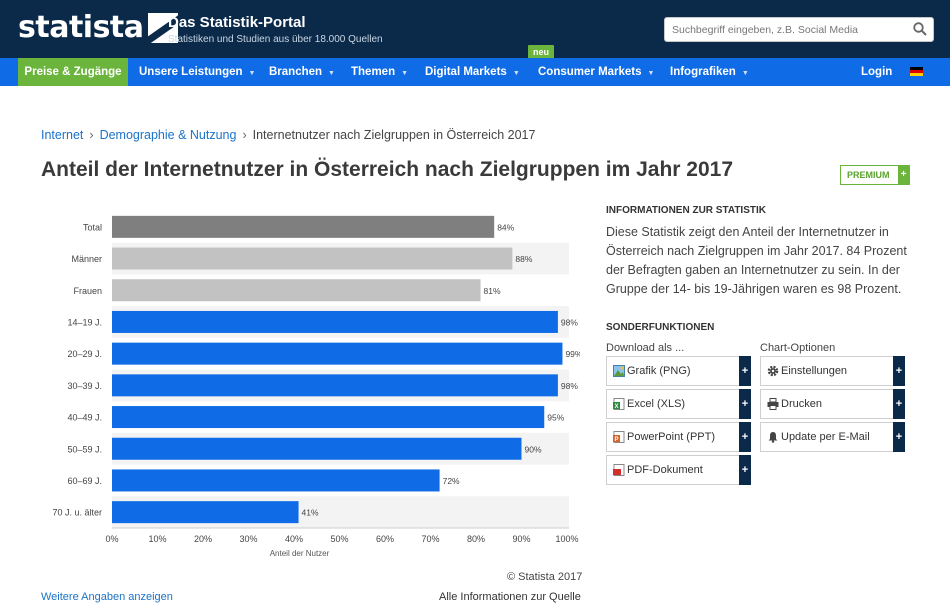 Image resolution: width=950 pixels, height=608 pixels. I want to click on new-badge: neu, so click(541, 52).